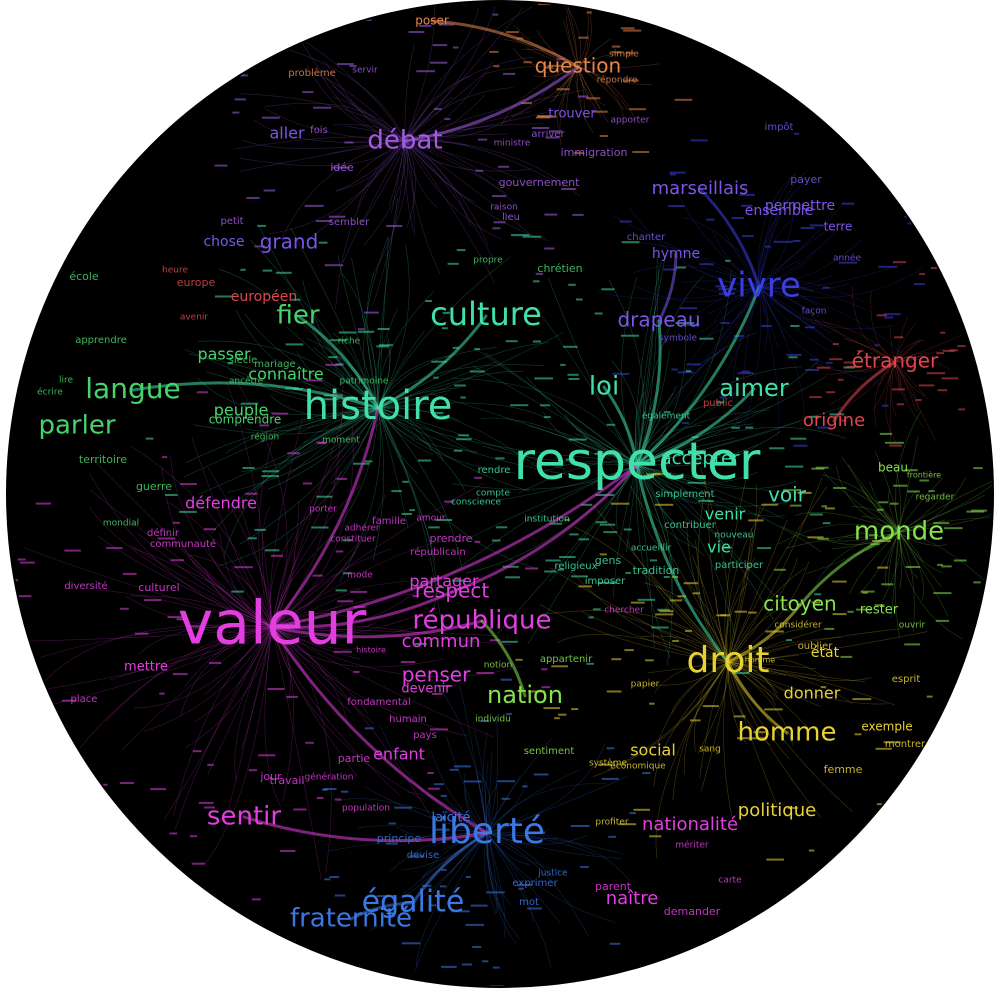 Image resolution: width=1001 pixels, height=988 pixels. What do you see at coordinates (76, 426) in the screenshot?
I see `word-parler: parler` at bounding box center [76, 426].